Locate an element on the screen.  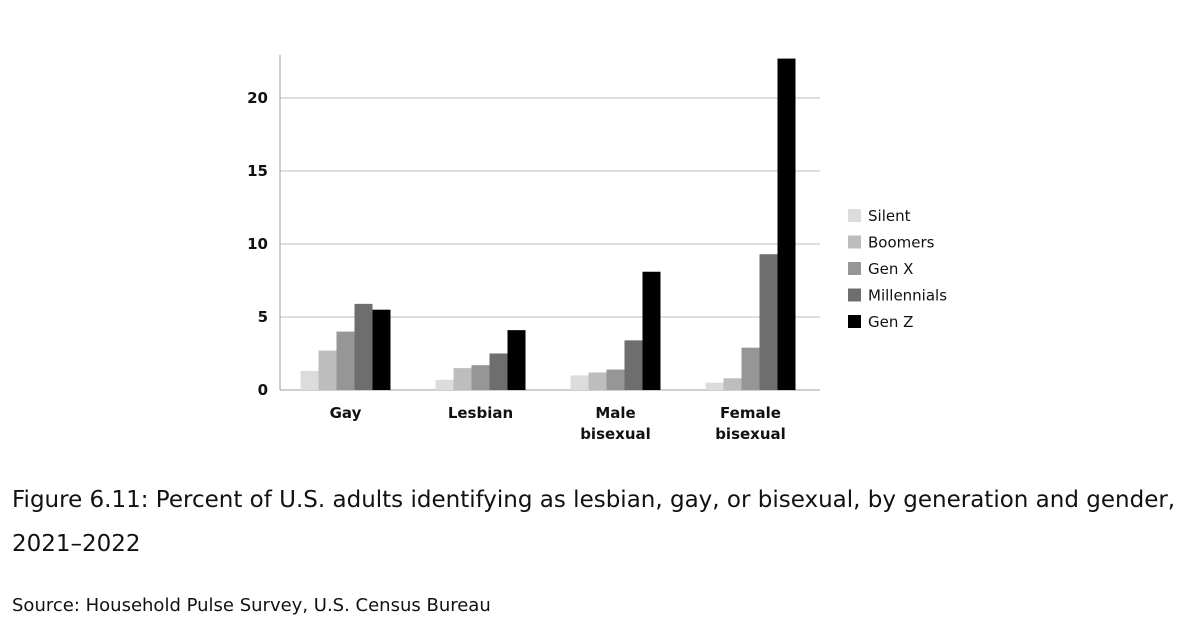
legend-label: Silent is located at coordinates (889, 216).